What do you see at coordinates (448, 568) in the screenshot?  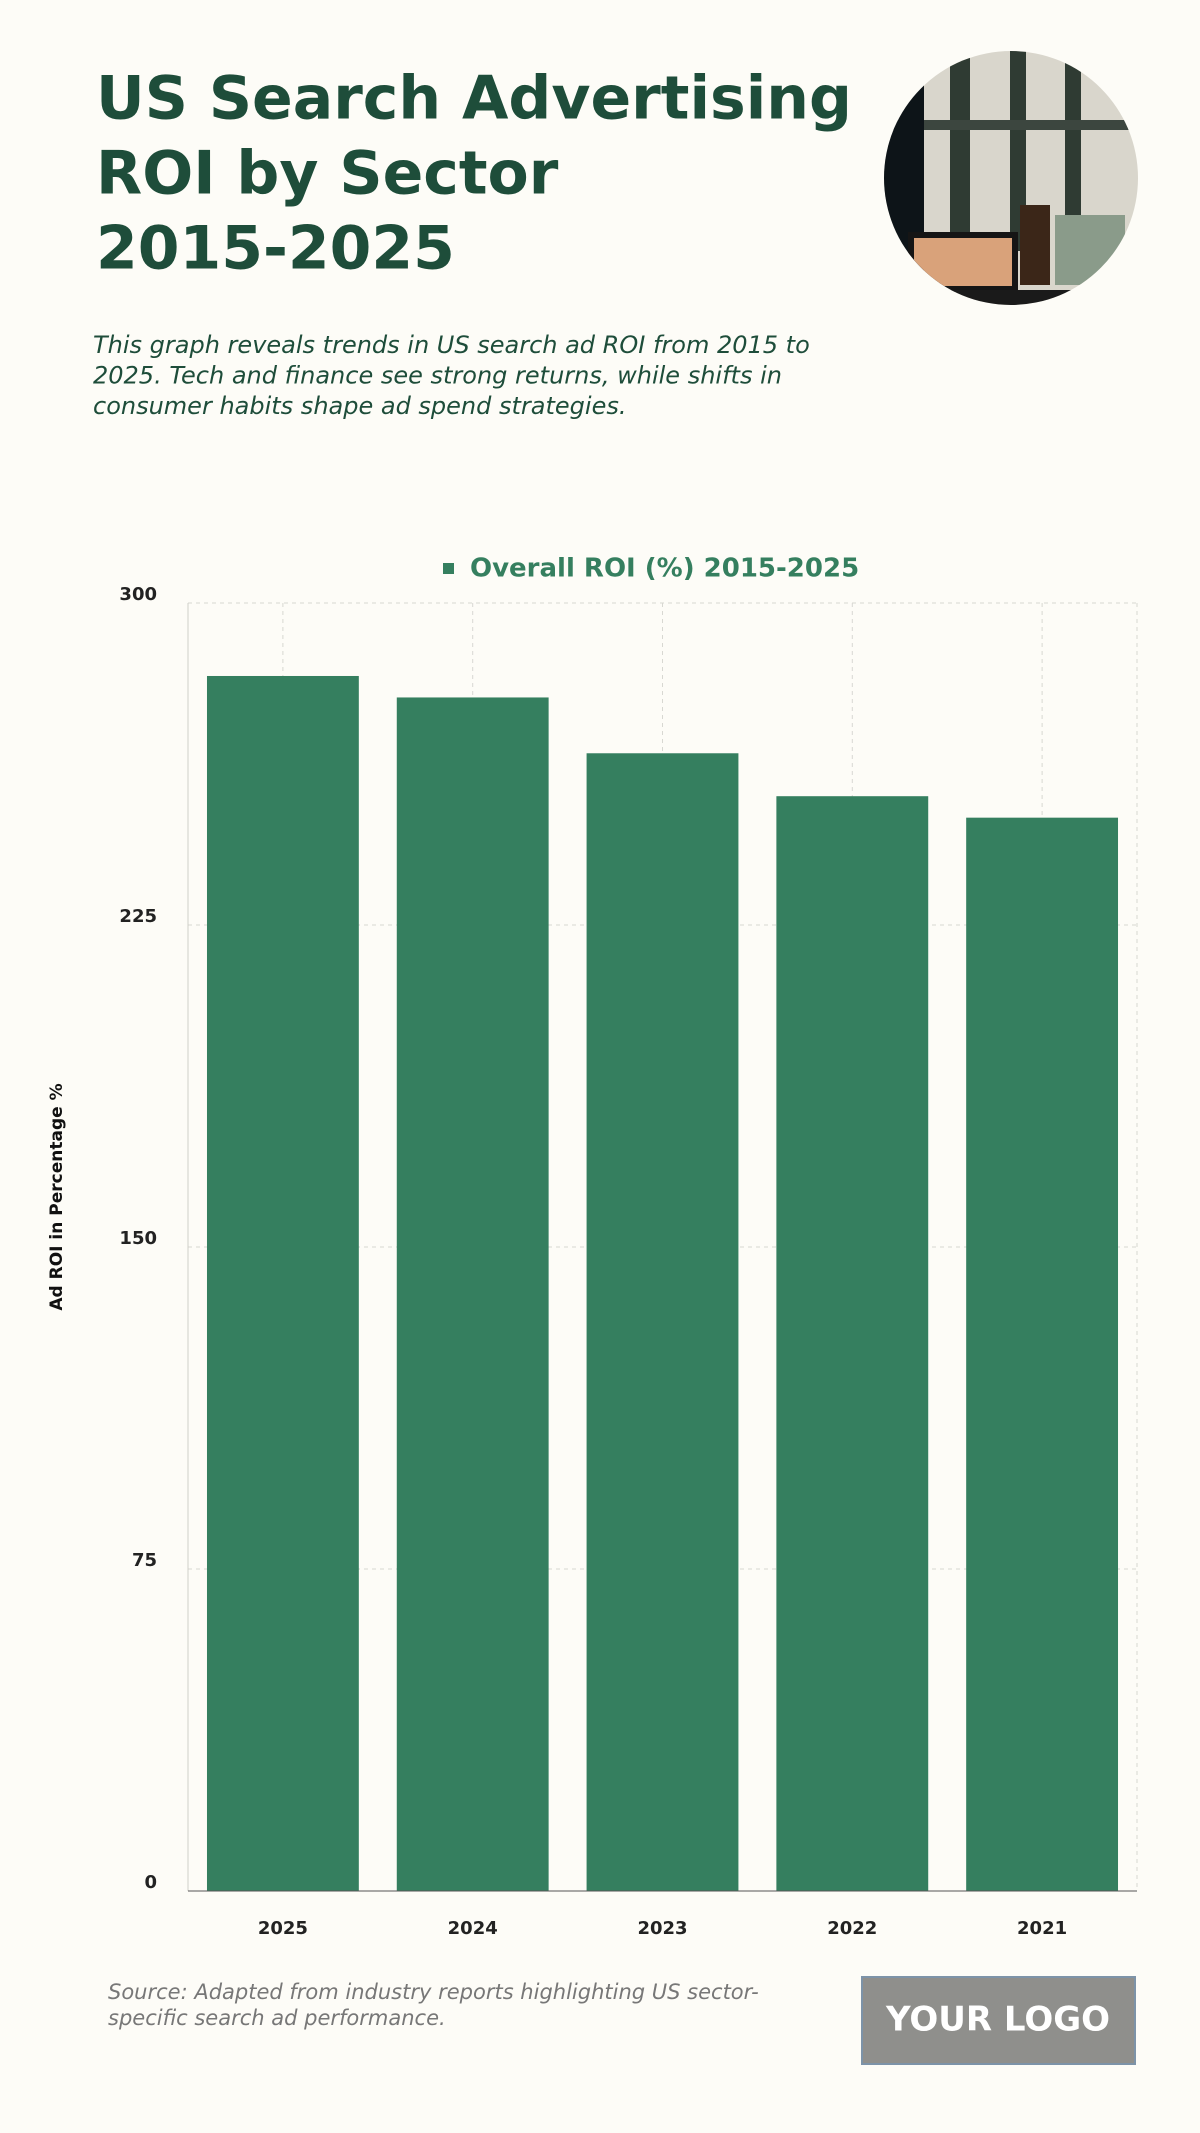 I see `legend-swatch` at bounding box center [448, 568].